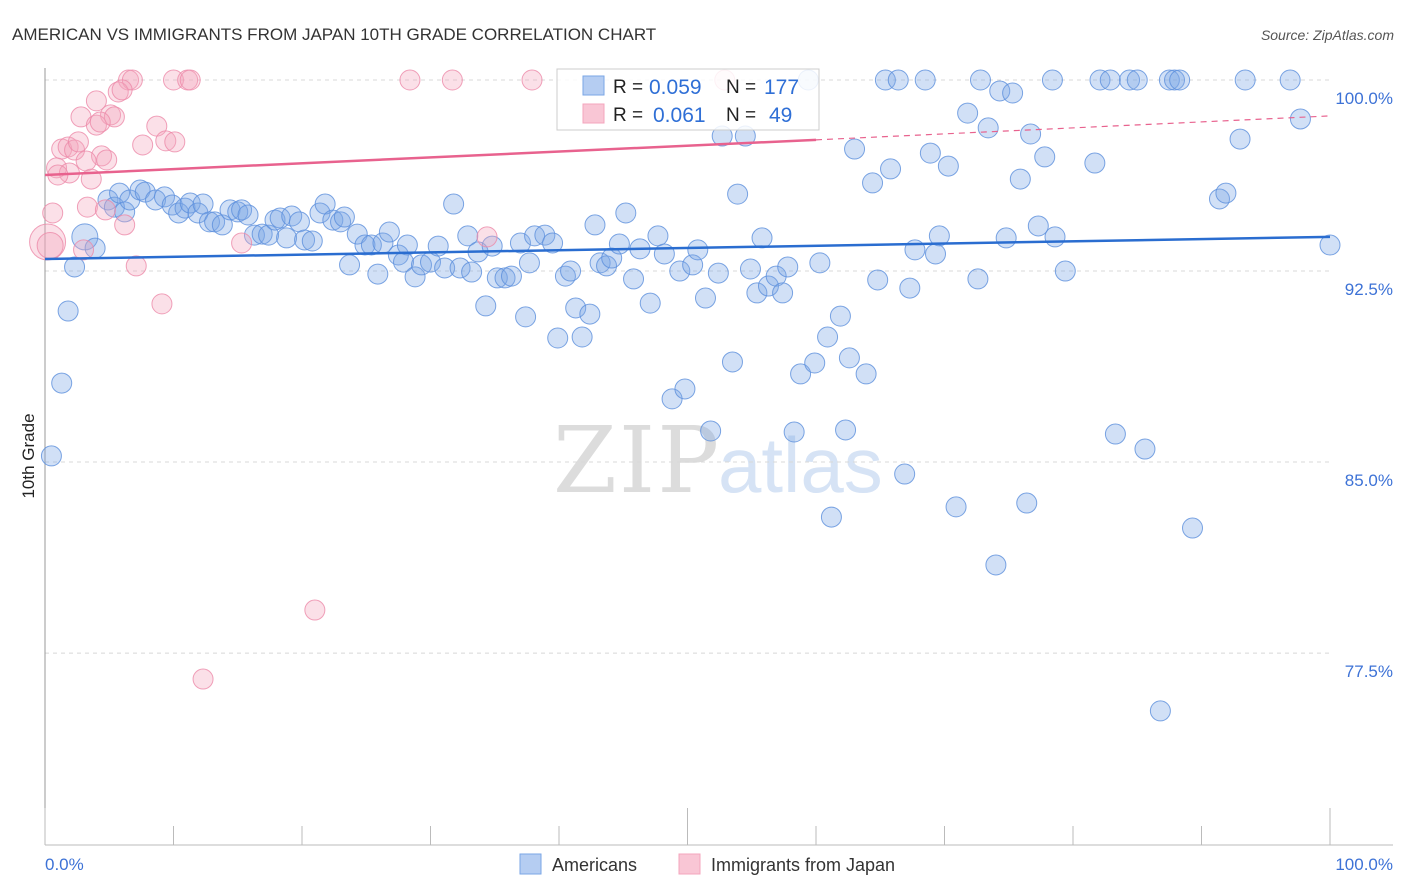 This screenshot has width=1406, height=892. I want to click on svg-text: atlas, so click(800, 465).